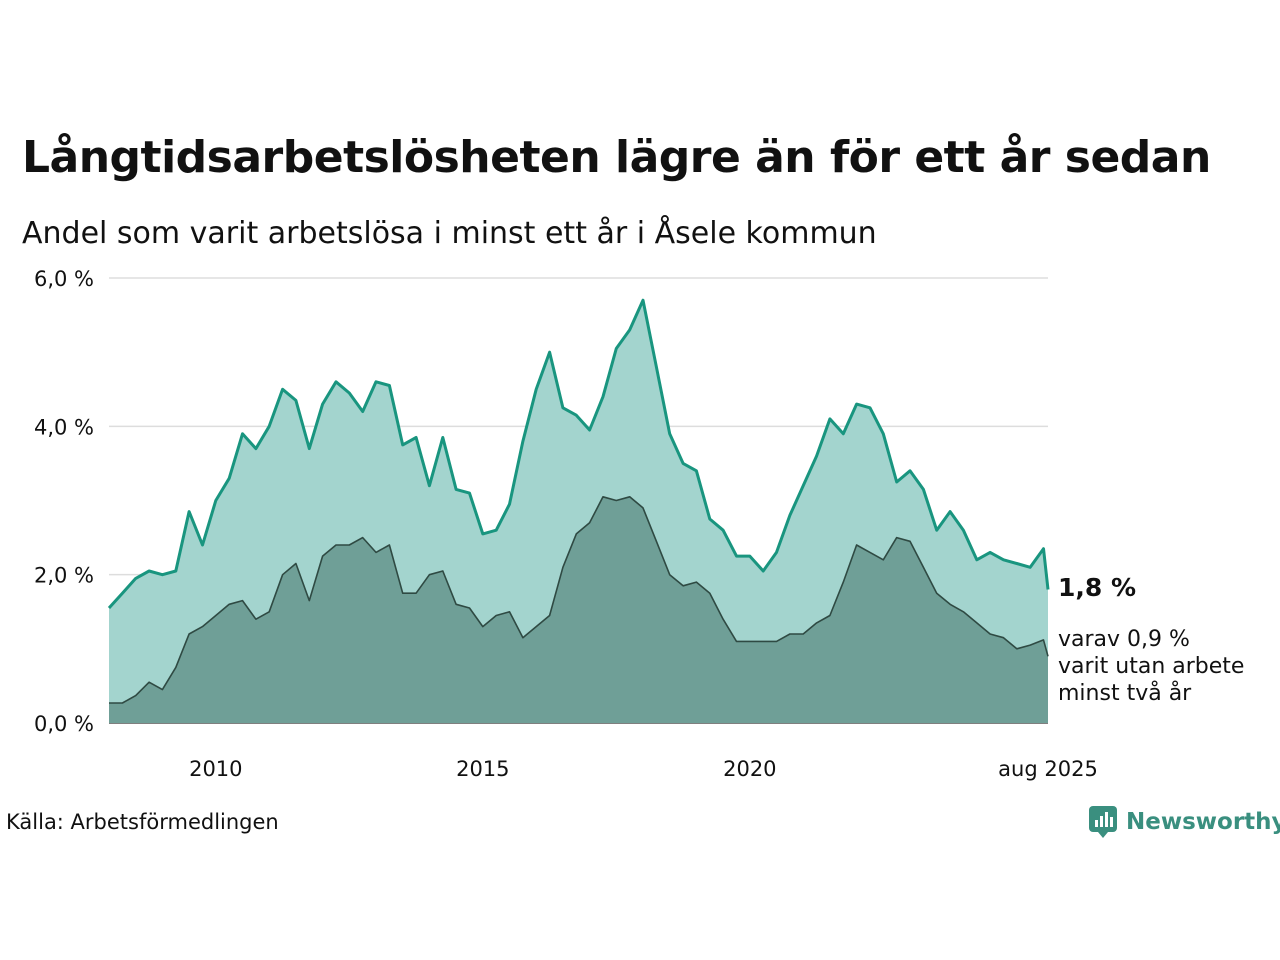 The image size is (1280, 960). I want to click on end-sub-line-1: varav 0,9 %, so click(1124, 639).